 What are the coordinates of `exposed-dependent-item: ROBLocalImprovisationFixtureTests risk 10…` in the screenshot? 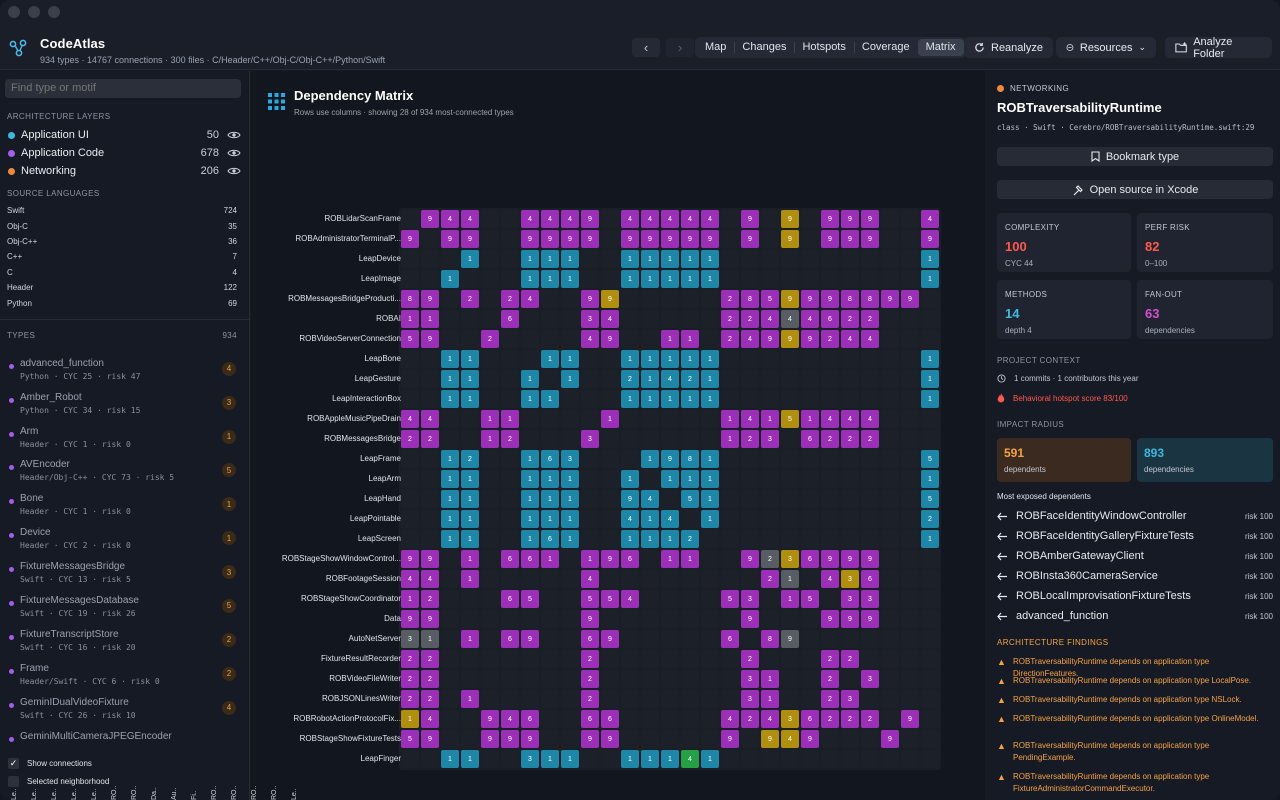 It's located at (1135, 596).